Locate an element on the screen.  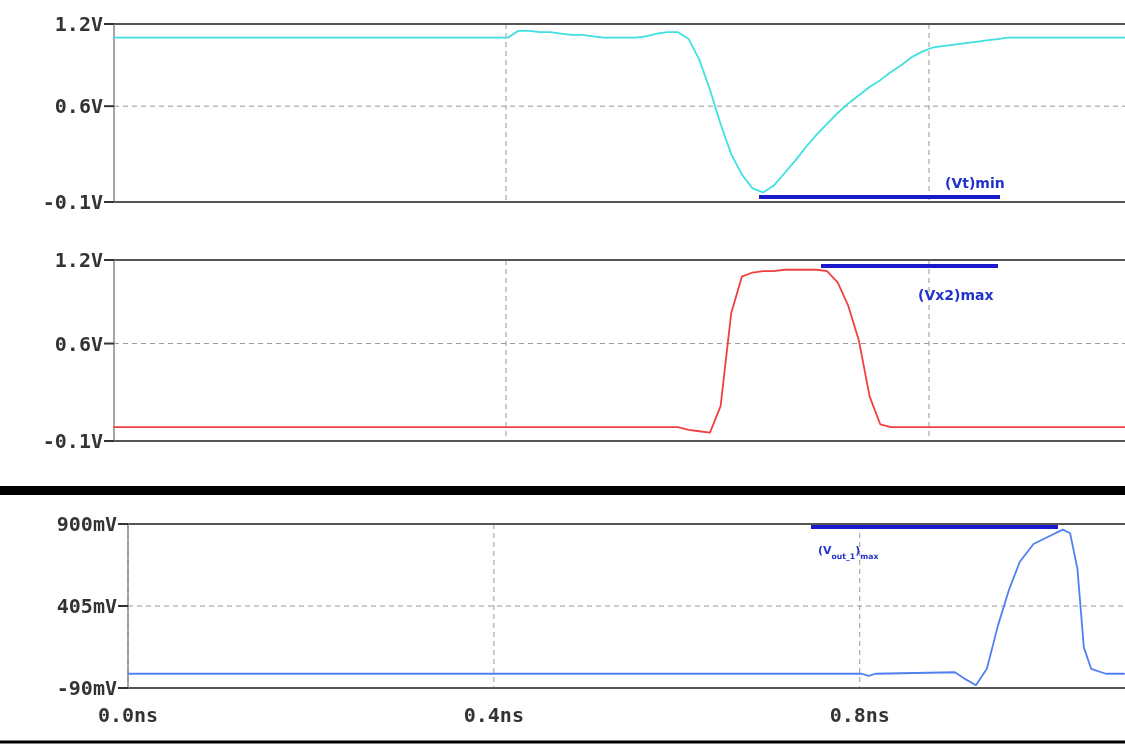
x-tick-label: 0.8ns is located at coordinates (859, 715).